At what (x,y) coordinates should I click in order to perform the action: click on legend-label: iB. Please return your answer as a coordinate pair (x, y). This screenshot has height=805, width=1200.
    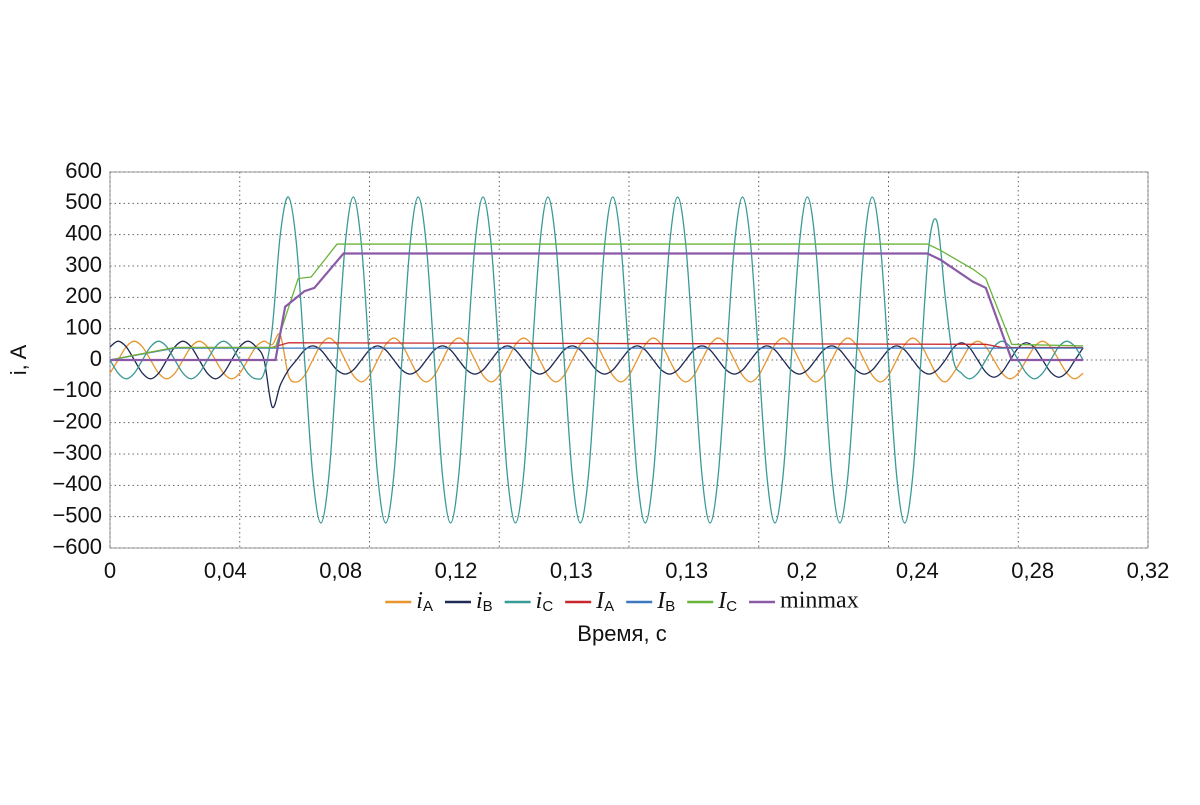
    Looking at the image, I should click on (484, 601).